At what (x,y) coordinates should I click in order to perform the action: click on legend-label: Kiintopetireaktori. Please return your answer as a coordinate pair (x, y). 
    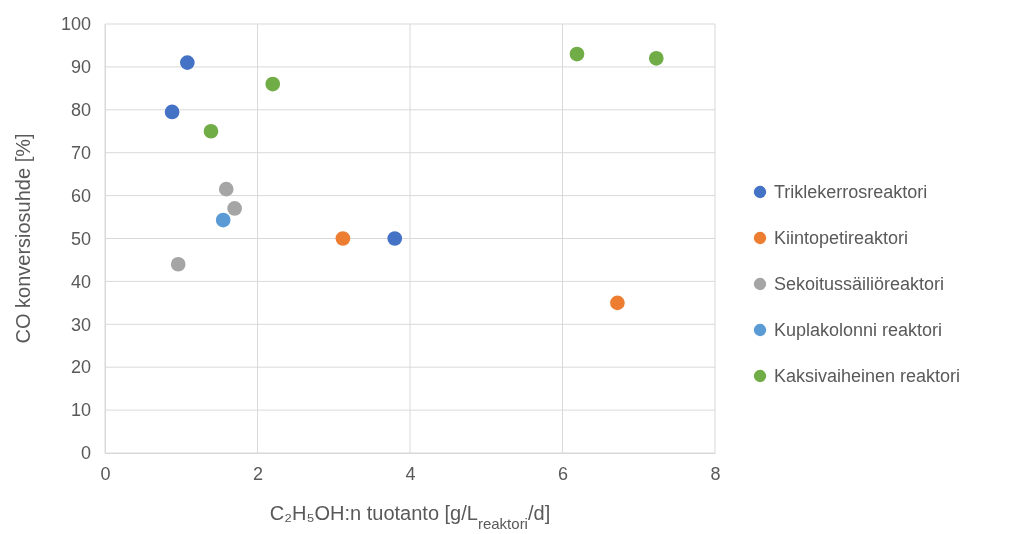
    Looking at the image, I should click on (841, 238).